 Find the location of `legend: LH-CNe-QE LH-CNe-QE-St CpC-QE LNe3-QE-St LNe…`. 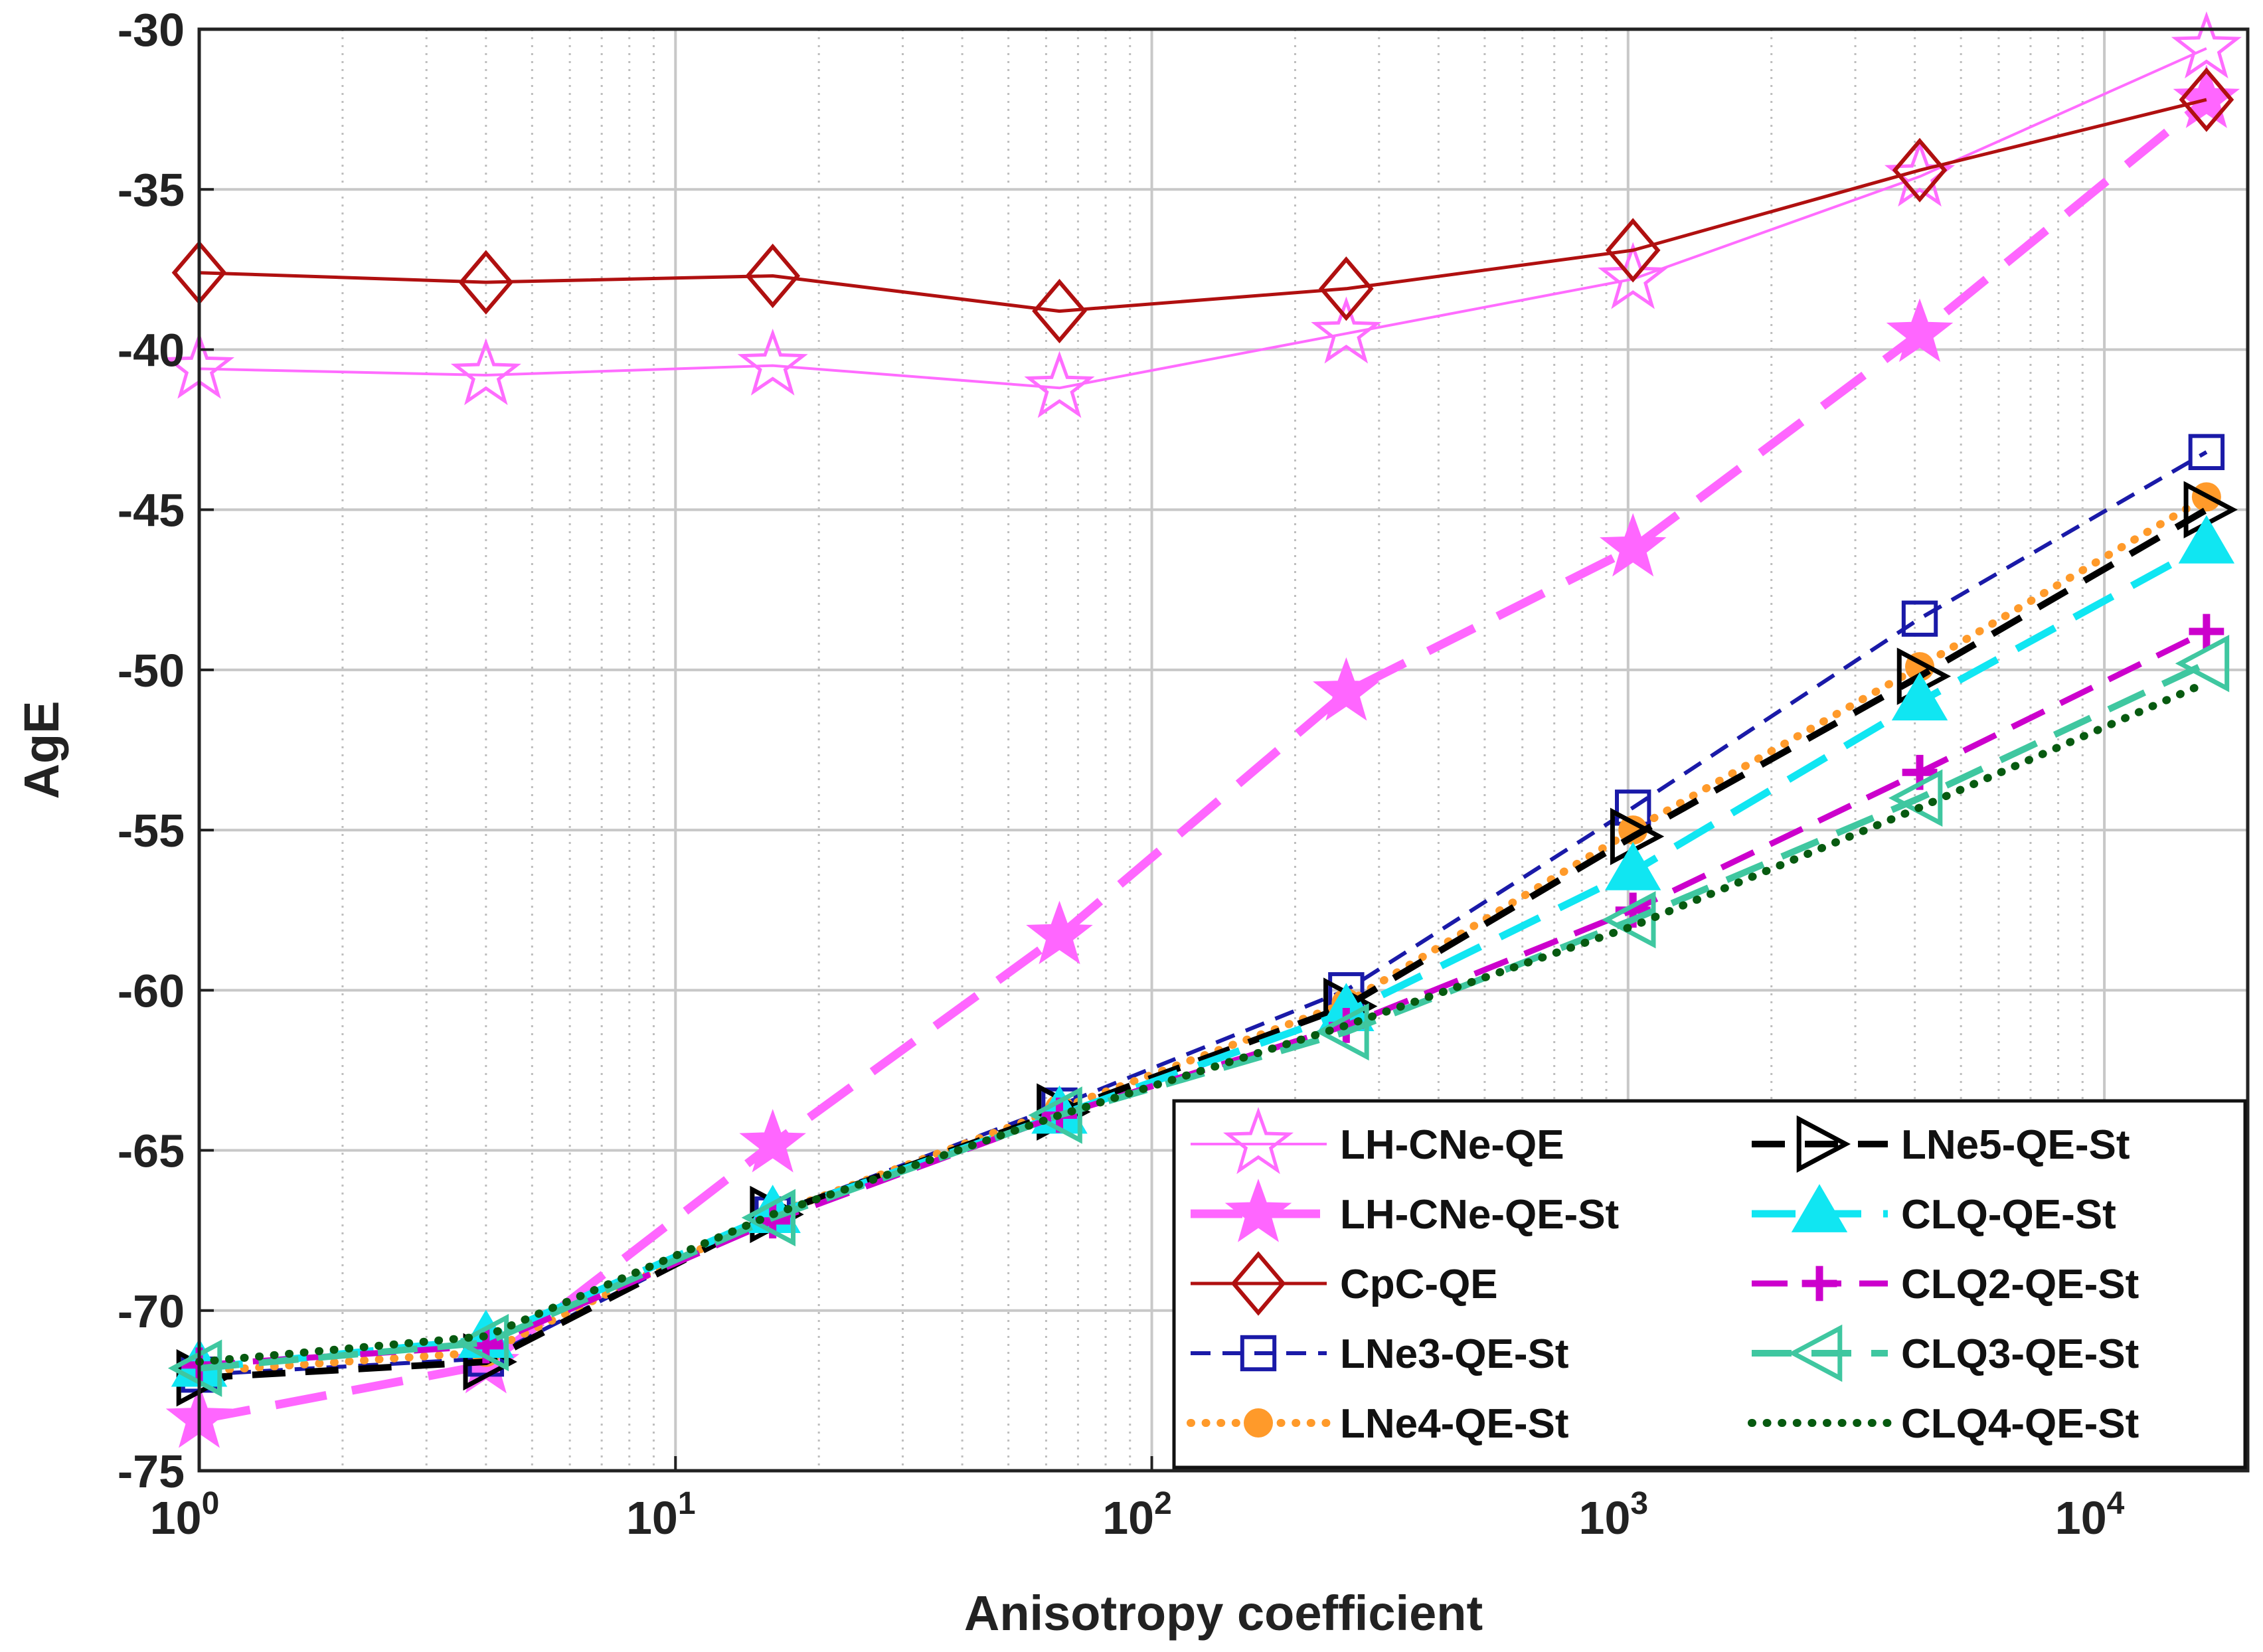

legend: LH-CNe-QE LH-CNe-QE-St CpC-QE LNe3-QE-St LNe… is located at coordinates (1710, 1284).